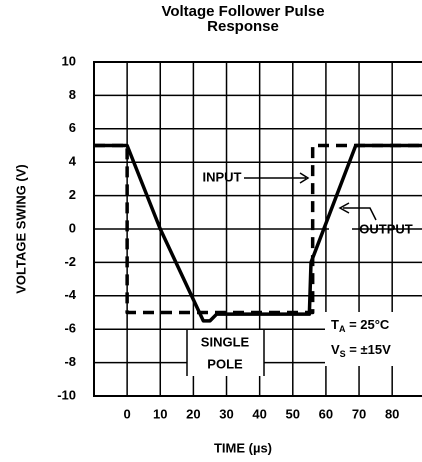 The image size is (422, 462). Describe the element at coordinates (326, 413) in the screenshot. I see `x-tick-label: 60` at that location.